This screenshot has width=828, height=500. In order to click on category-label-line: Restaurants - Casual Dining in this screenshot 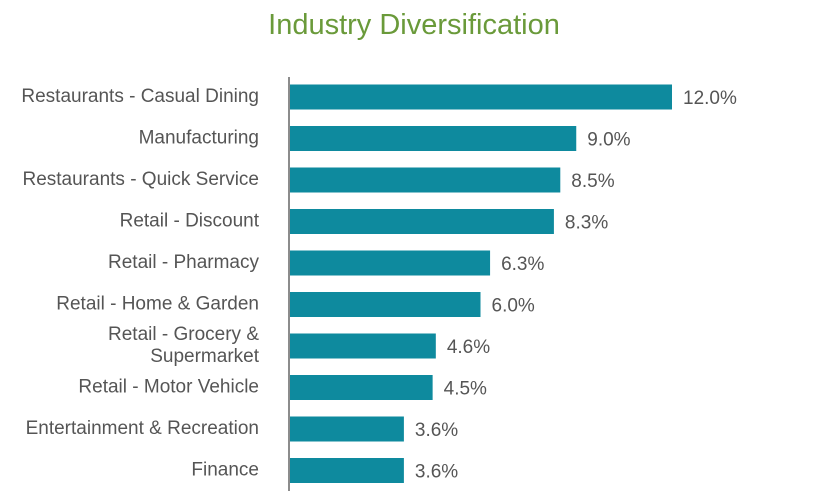, I will do `click(140, 96)`.